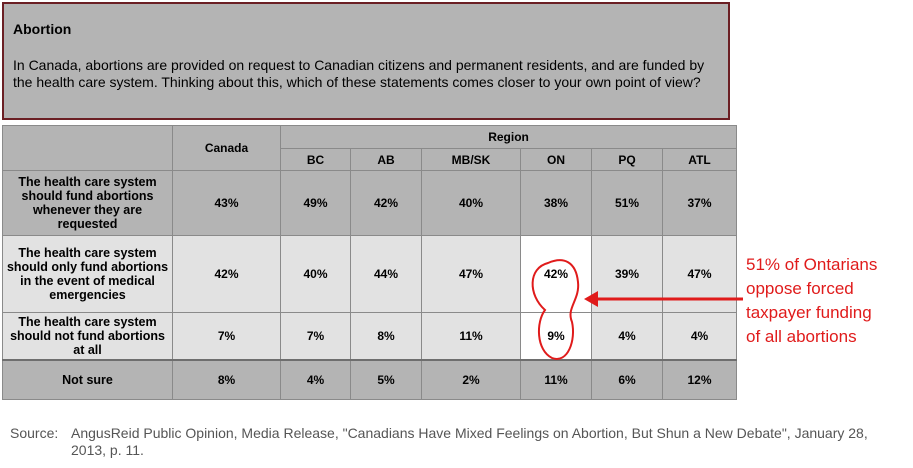 The image size is (913, 468). Describe the element at coordinates (556, 159) in the screenshot. I see `header-on: ON` at that location.